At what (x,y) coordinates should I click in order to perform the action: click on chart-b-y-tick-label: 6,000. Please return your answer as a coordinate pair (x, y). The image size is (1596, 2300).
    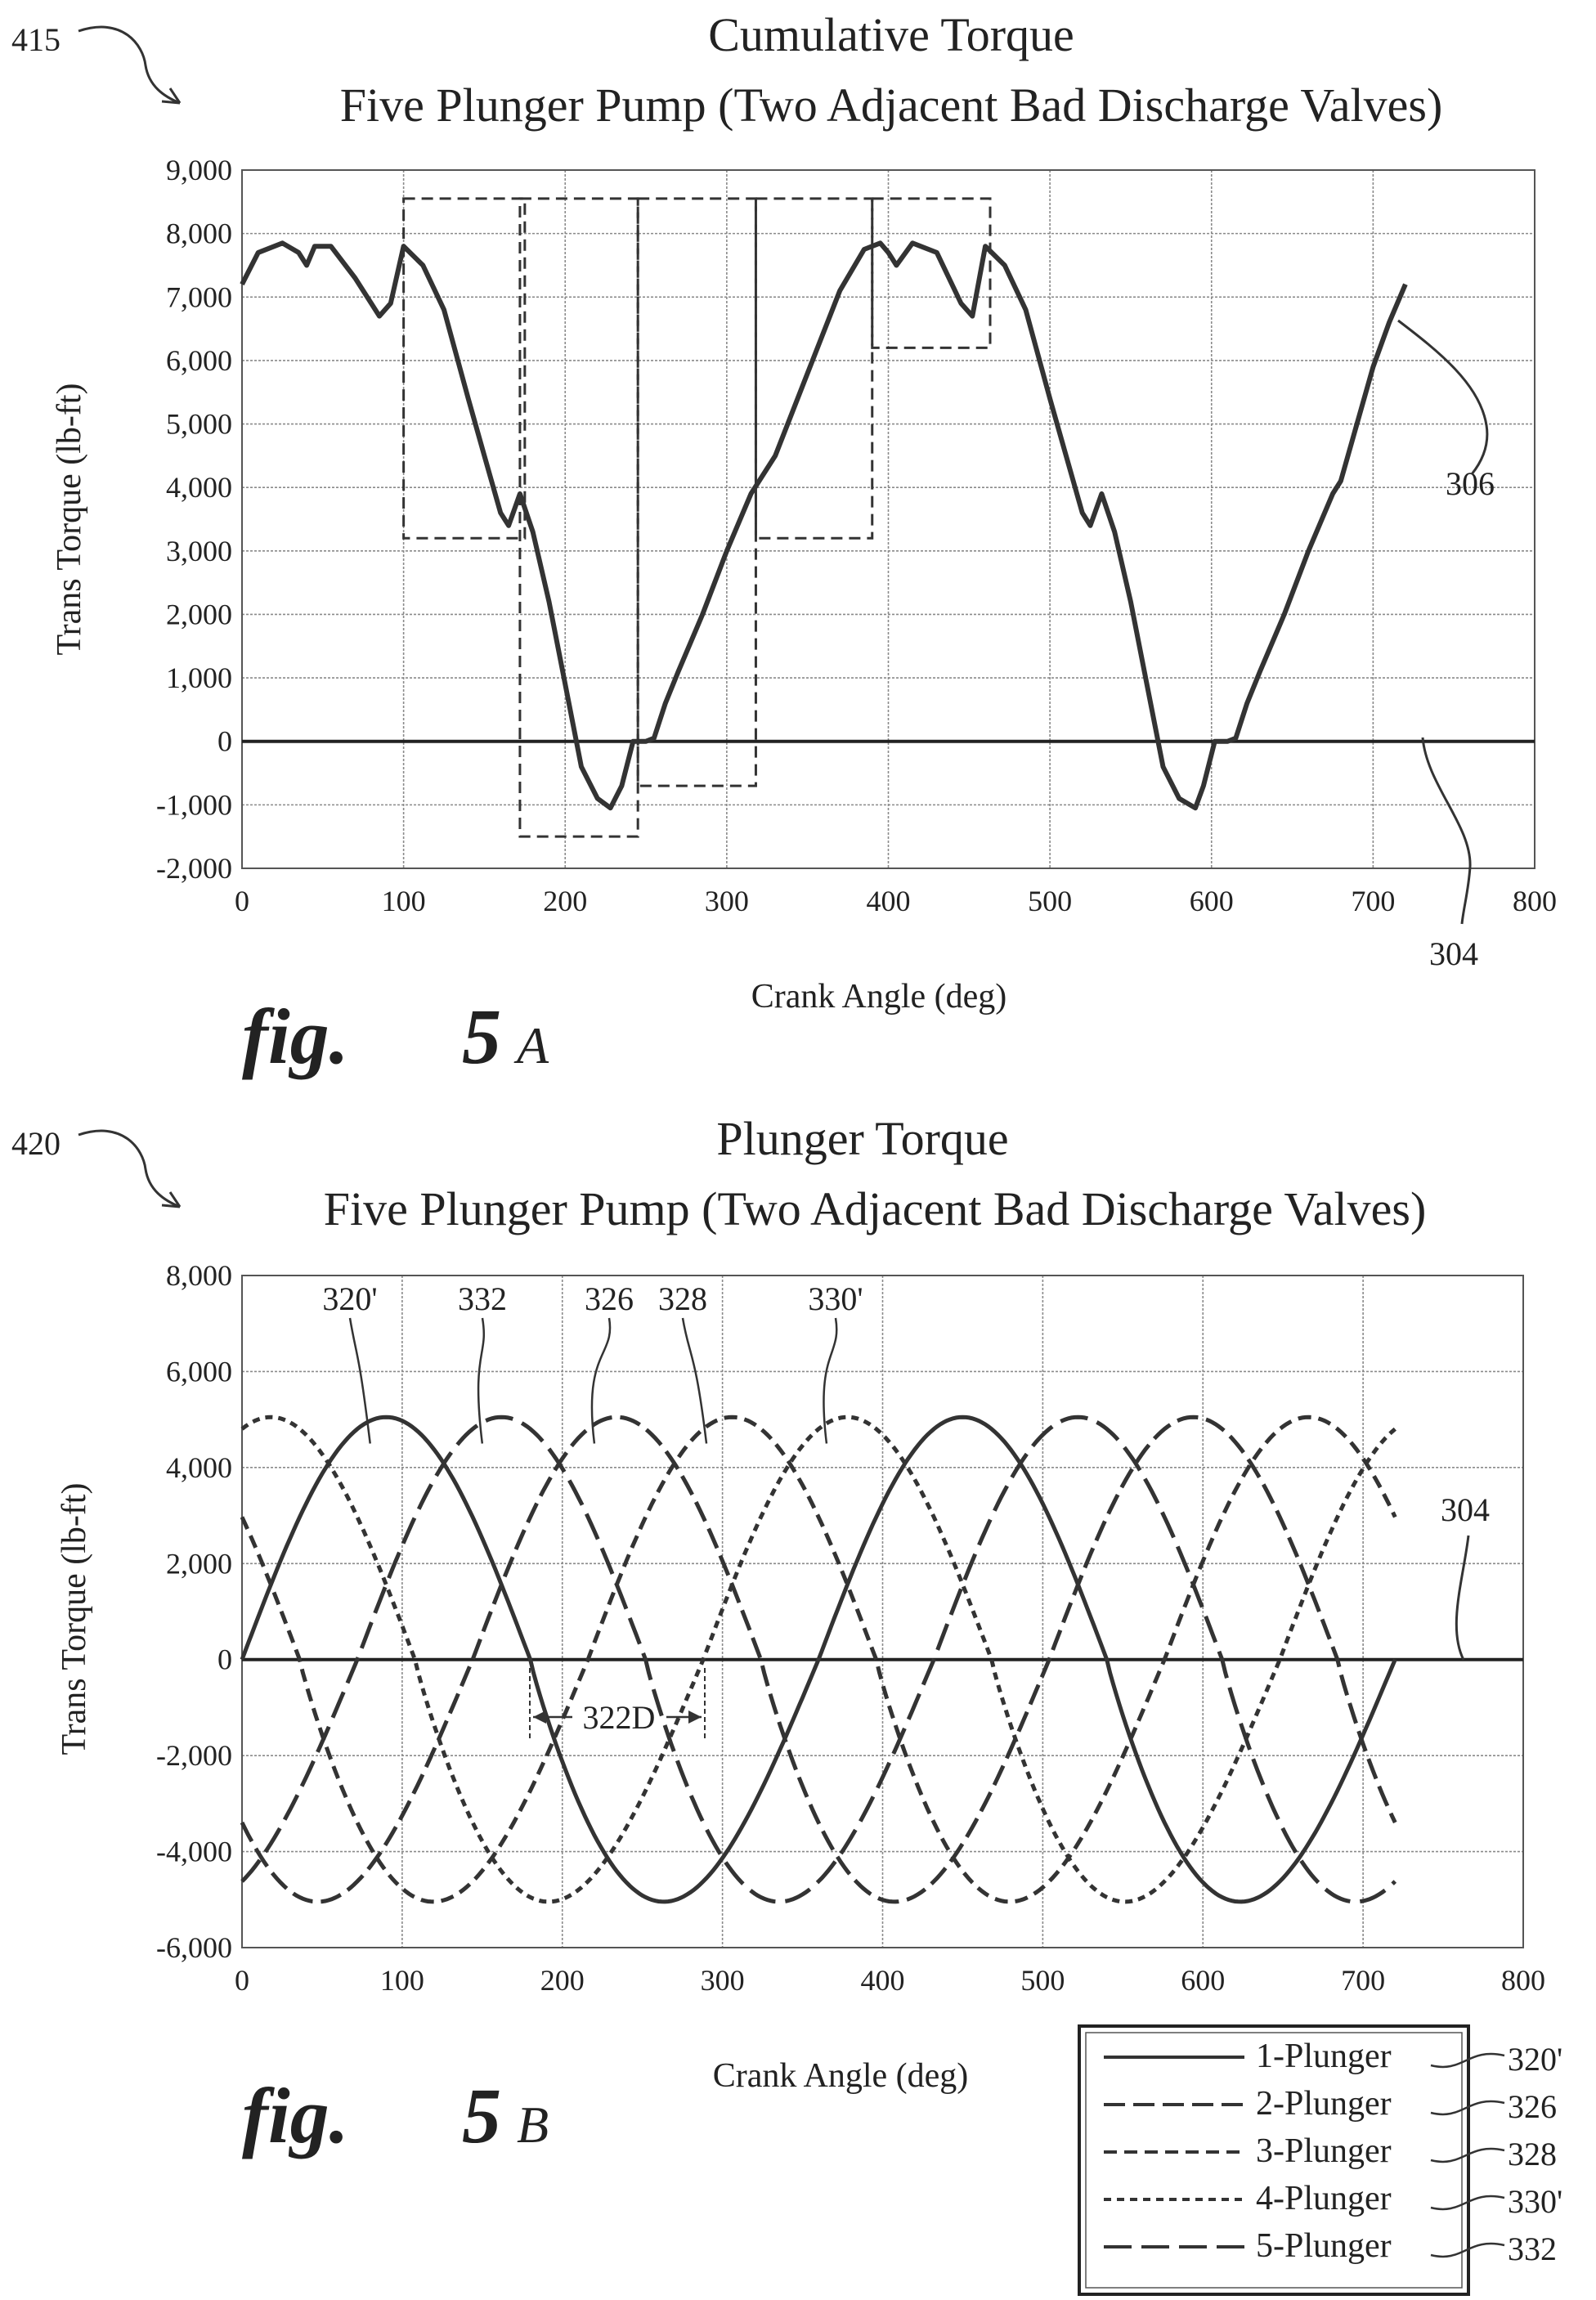
    Looking at the image, I should click on (199, 1371).